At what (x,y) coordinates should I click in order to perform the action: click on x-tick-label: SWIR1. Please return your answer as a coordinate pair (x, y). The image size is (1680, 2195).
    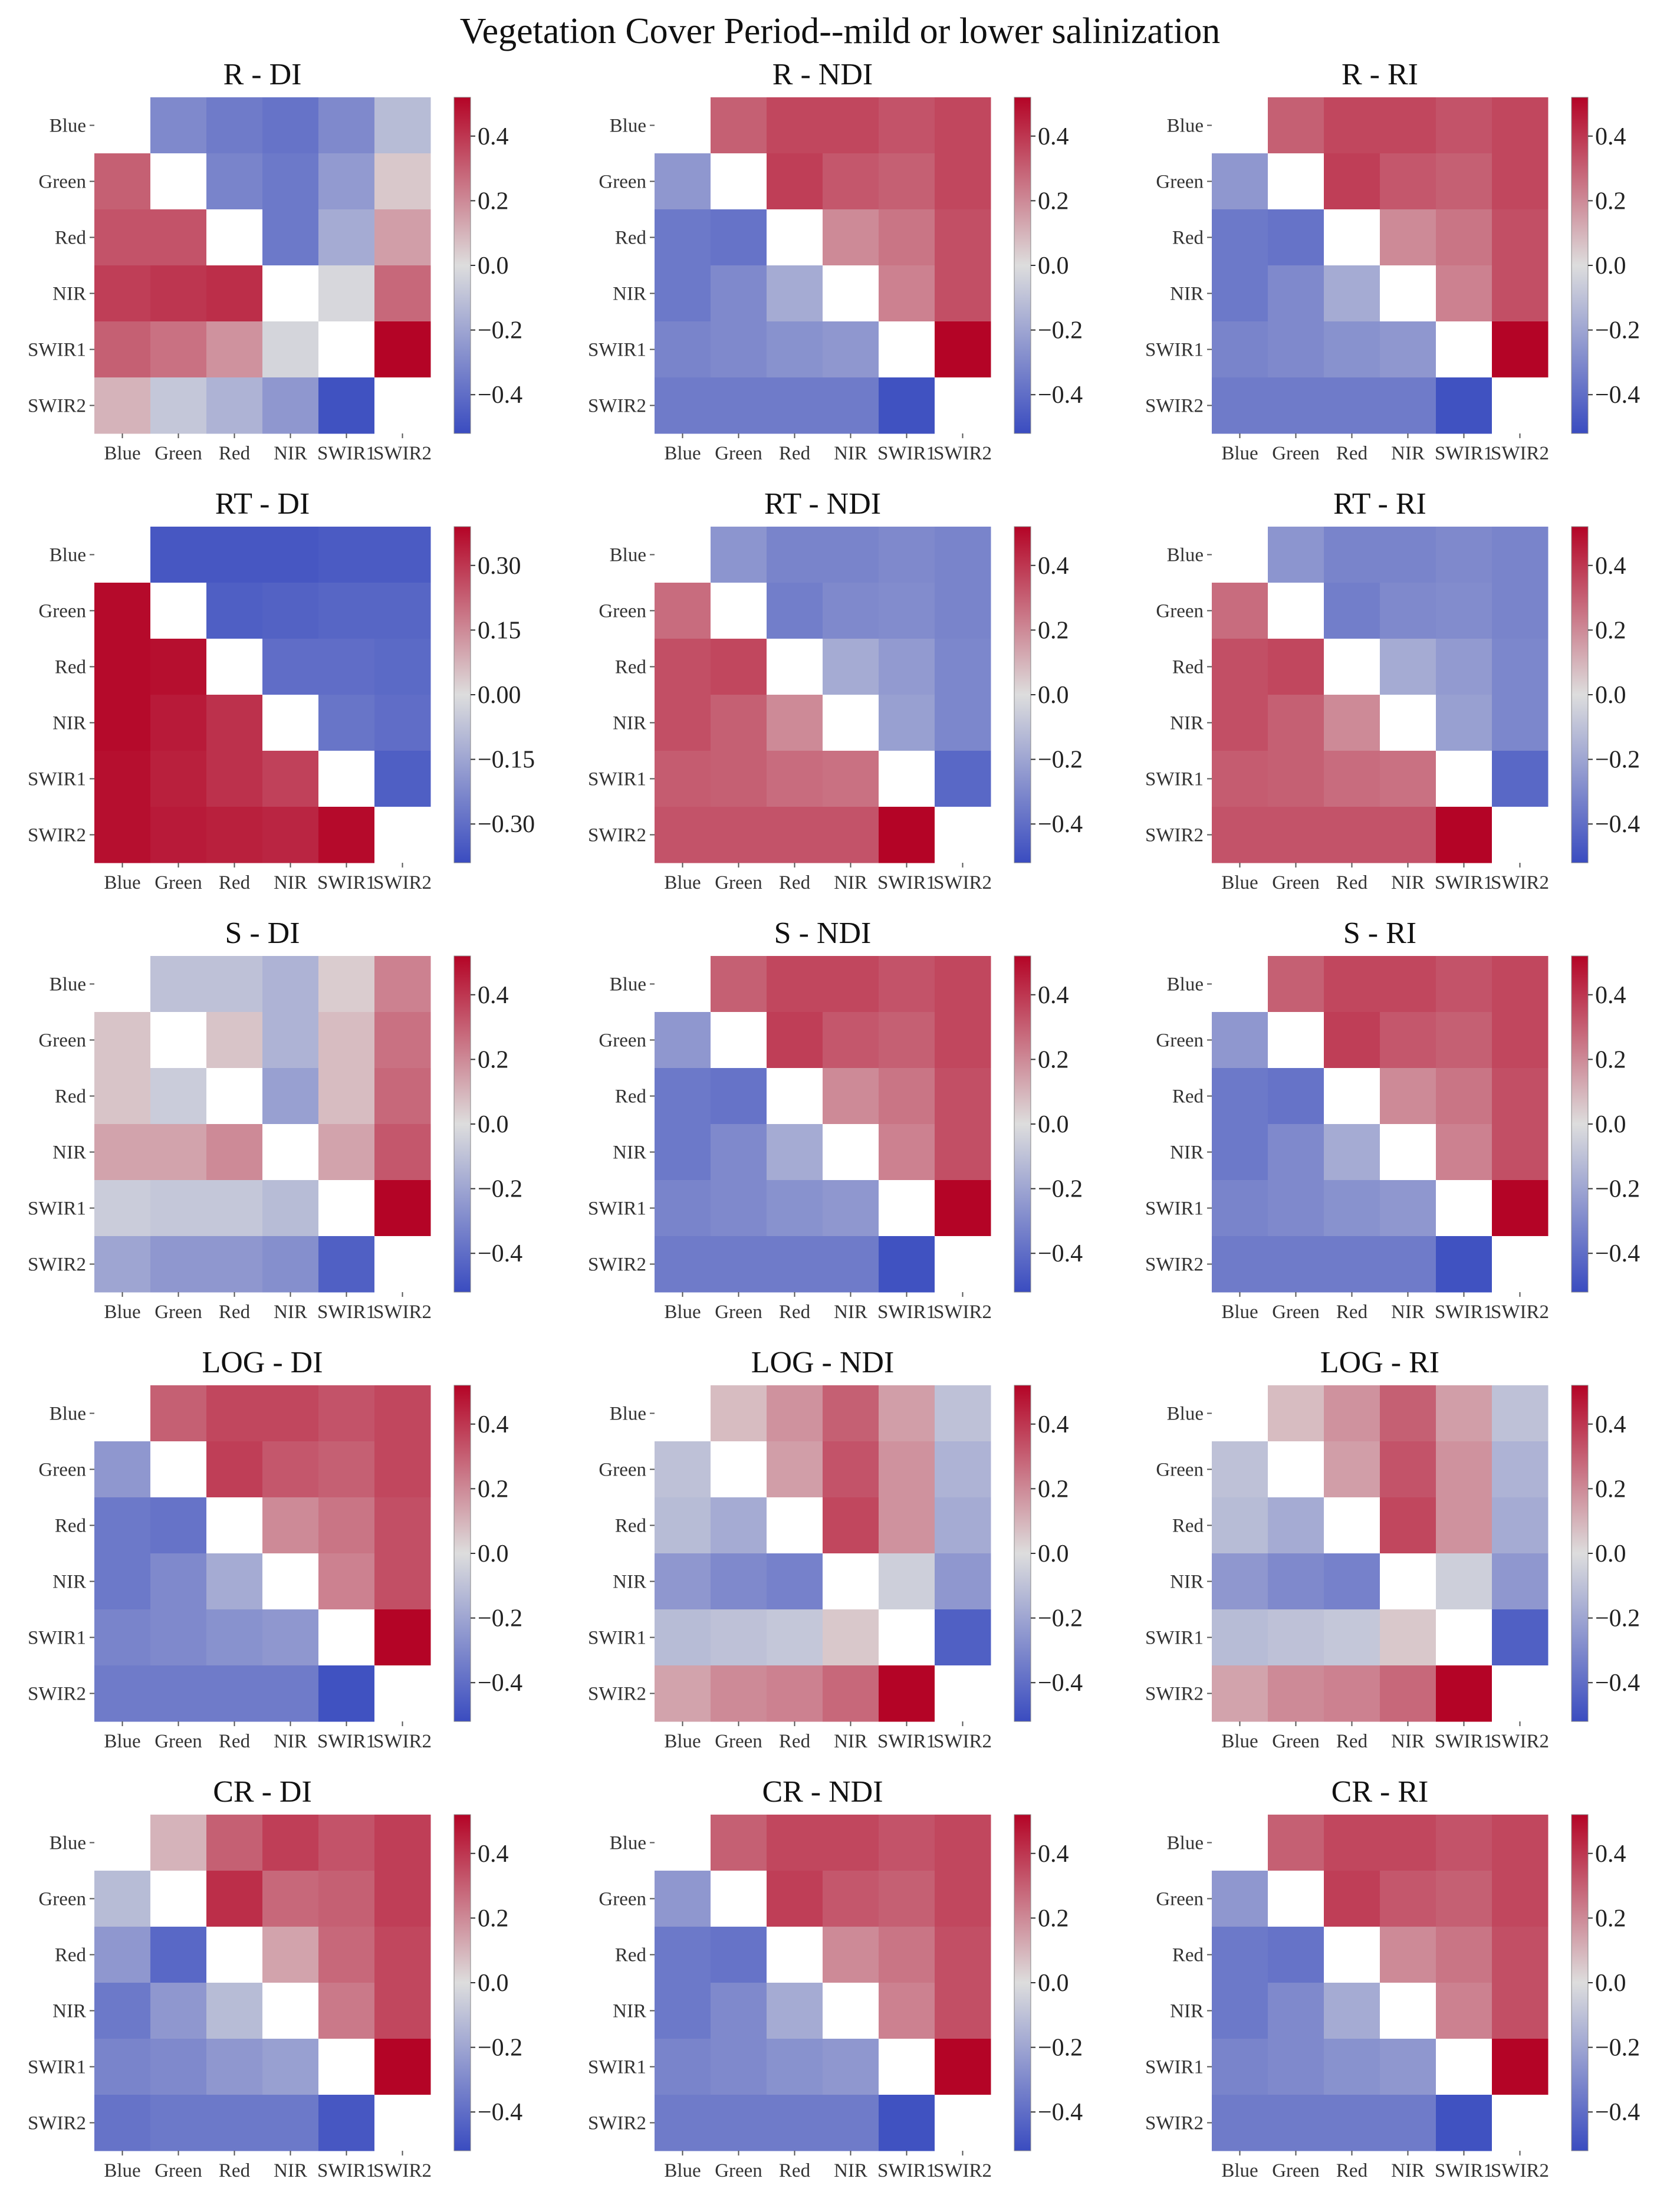
    Looking at the image, I should click on (906, 453).